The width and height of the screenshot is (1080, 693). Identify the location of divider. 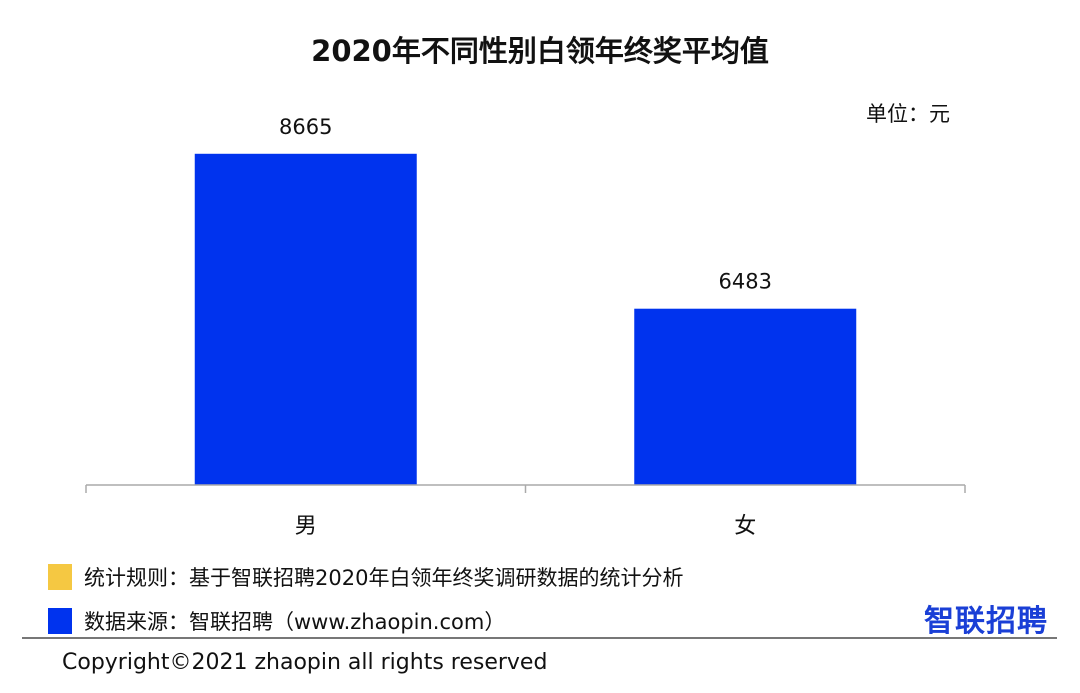
(539, 638).